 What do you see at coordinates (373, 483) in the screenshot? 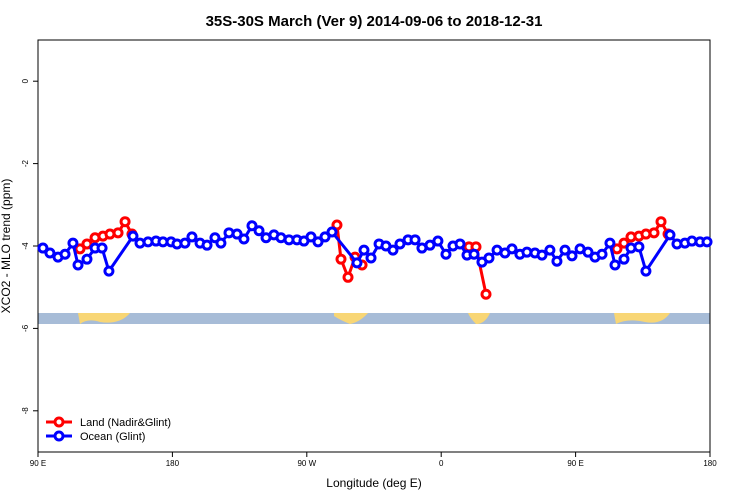
I see `x-axis-label: Longitude (deg E)` at bounding box center [373, 483].